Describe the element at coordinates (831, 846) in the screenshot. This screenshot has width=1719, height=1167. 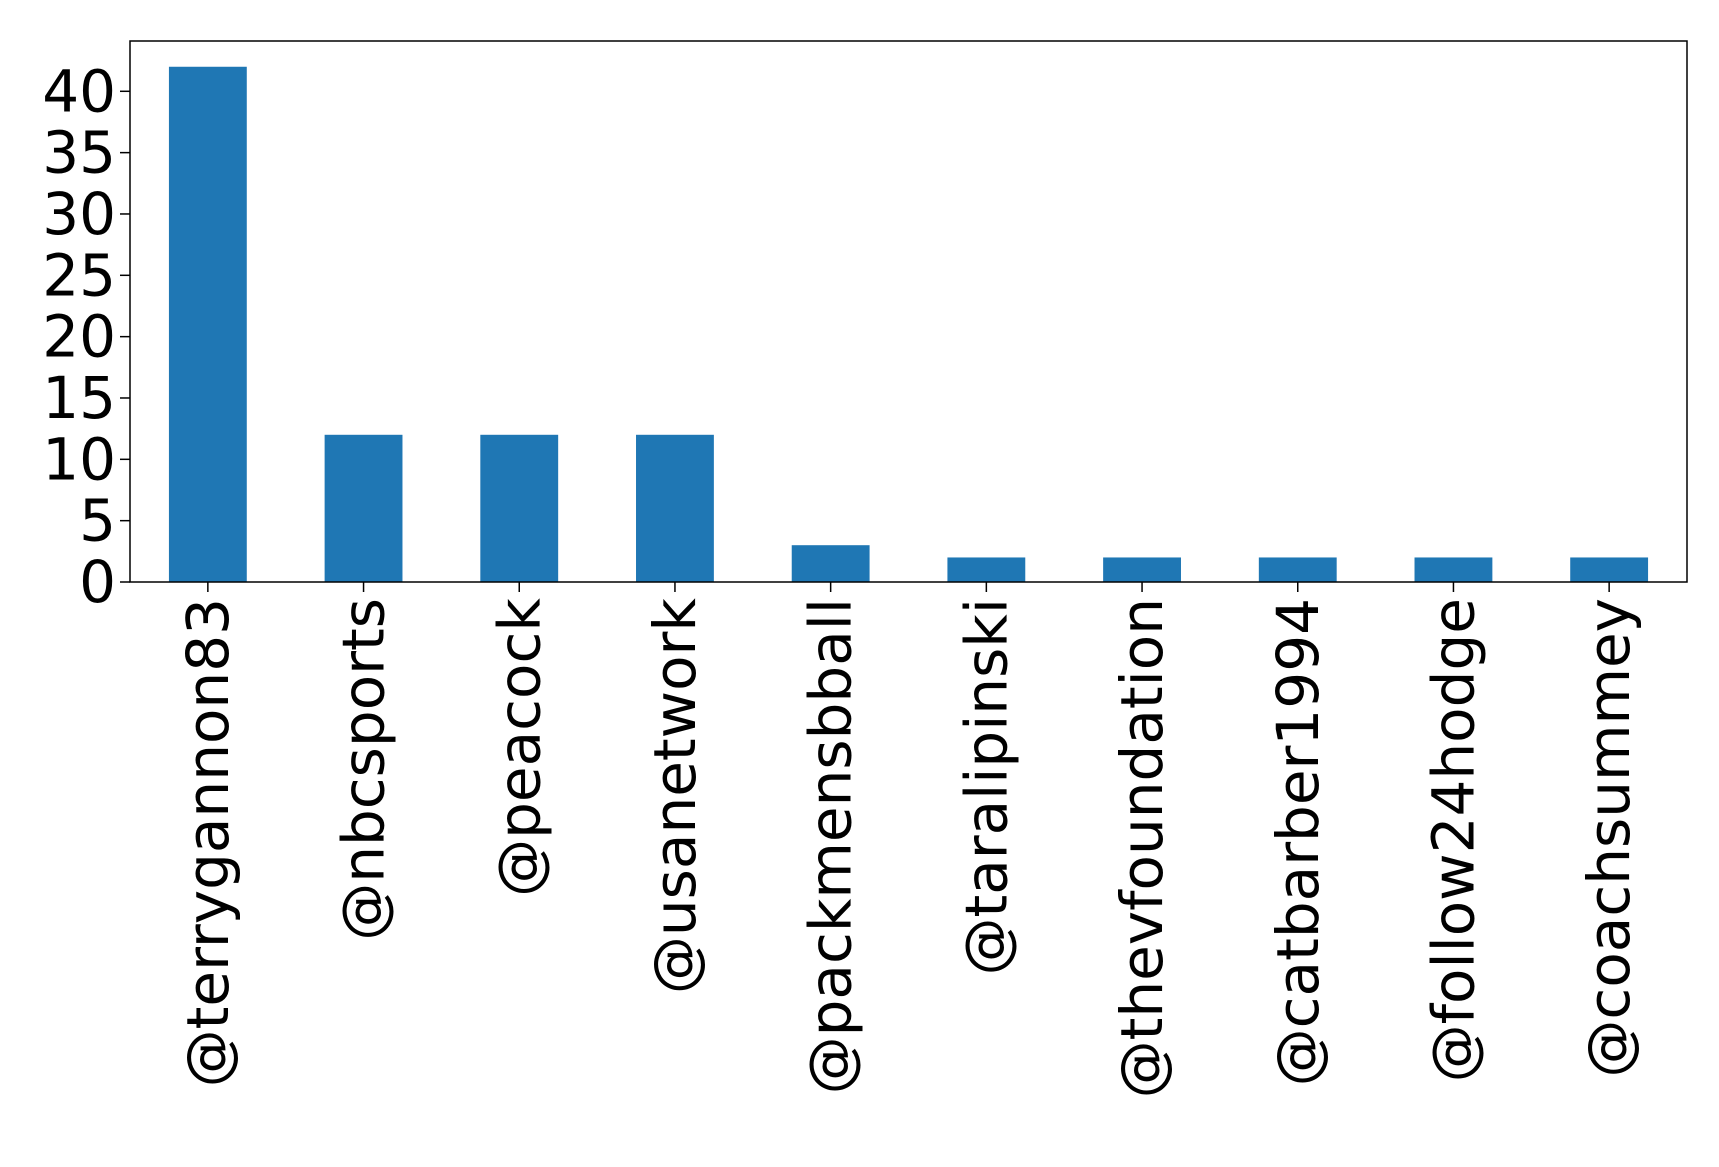
I see `x-tick-label: @packmensbball` at that location.